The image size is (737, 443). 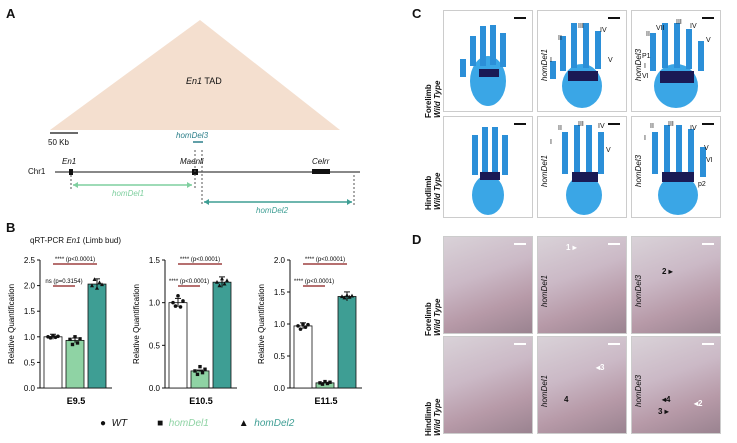 What do you see at coordinates (195, 75) in the screenshot?
I see `tad-triangle` at bounding box center [195, 75].